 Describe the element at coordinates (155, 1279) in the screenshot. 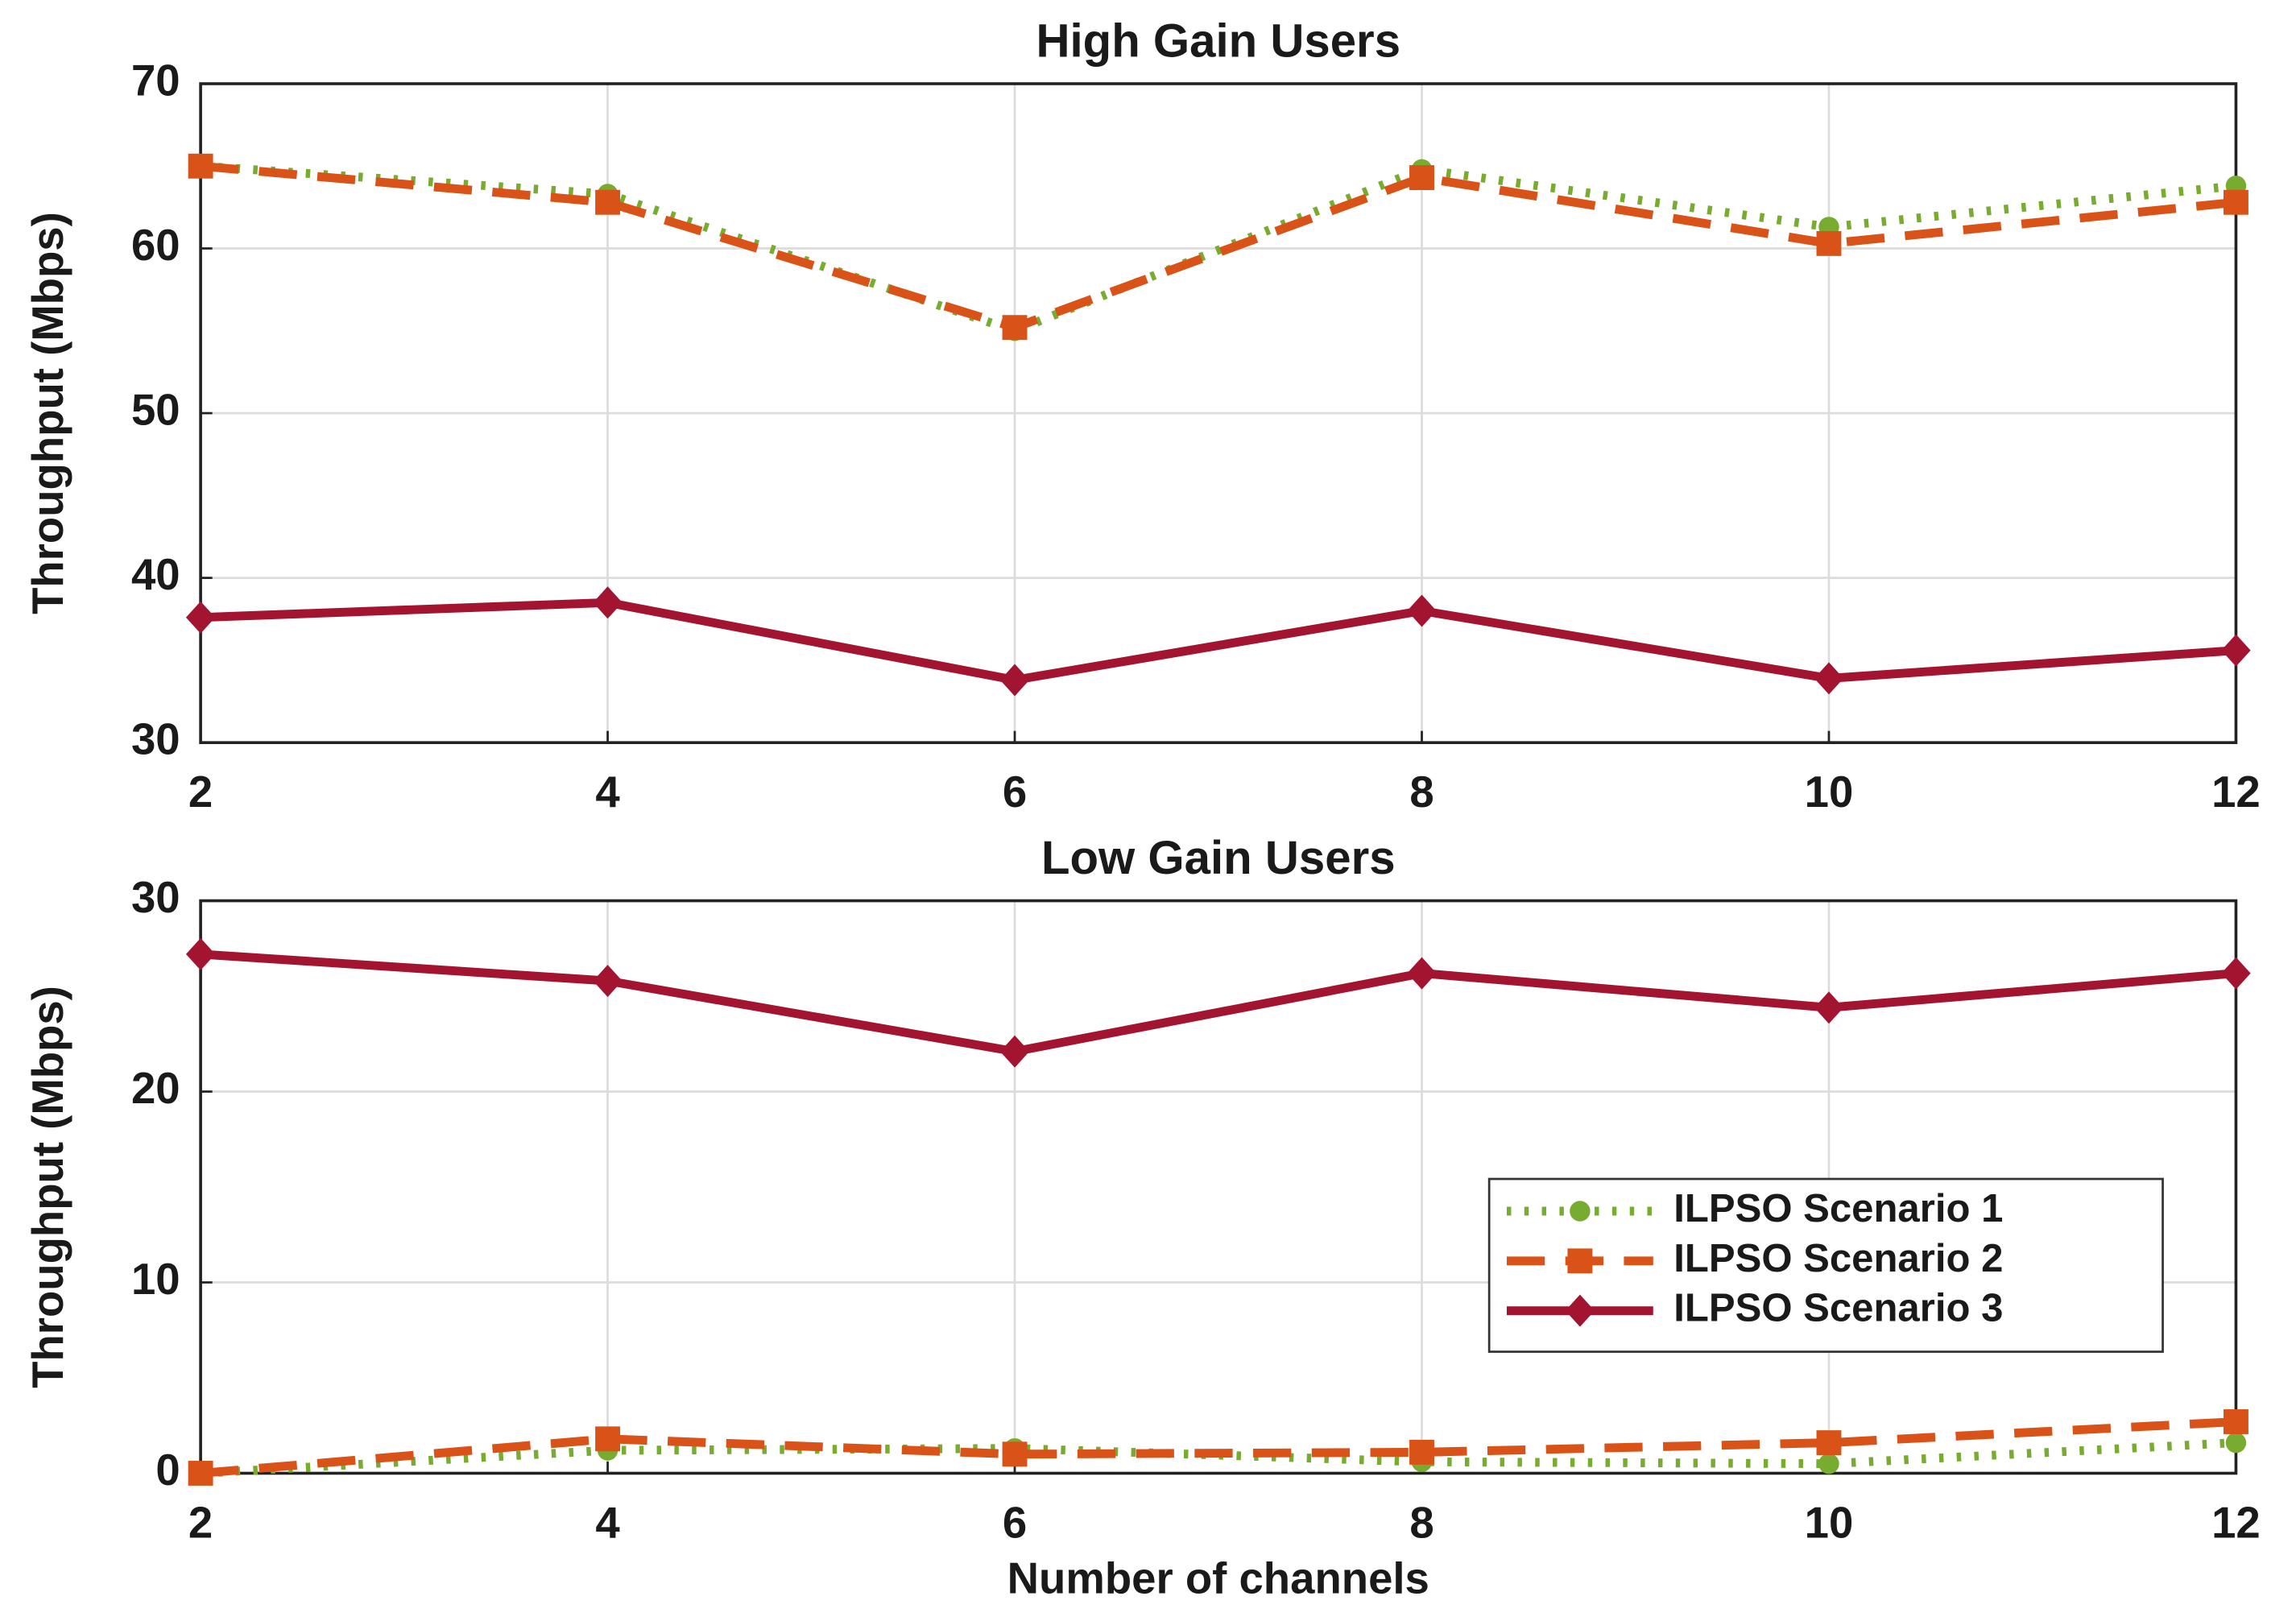

I see `y-tick-label: 10` at that location.